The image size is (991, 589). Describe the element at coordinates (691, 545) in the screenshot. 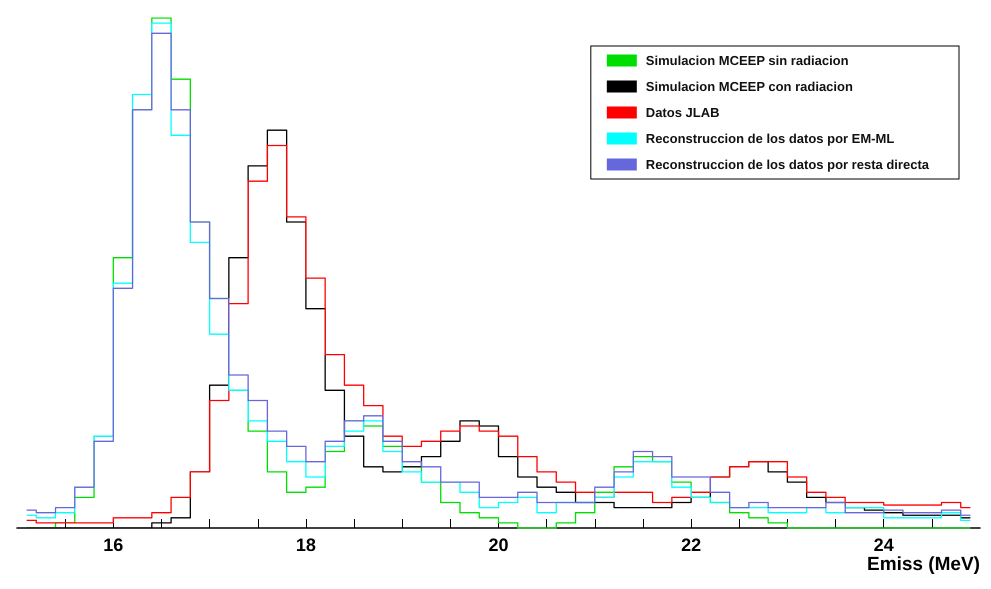

I see `x-tick-label: 22` at that location.